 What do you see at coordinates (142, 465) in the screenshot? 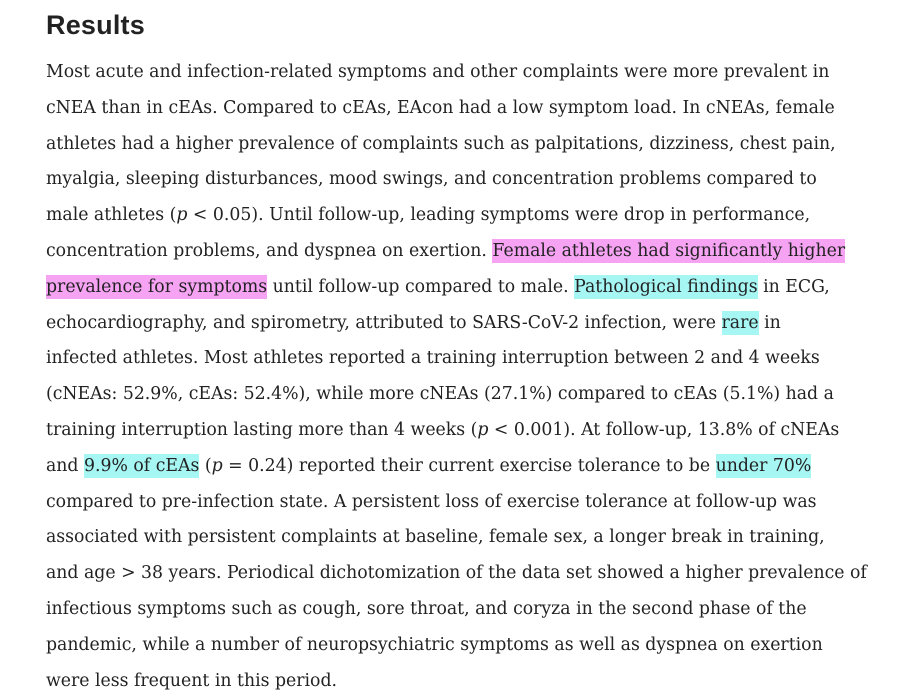
I see `highlight-cea-percentage: 9.9% of cEAs` at bounding box center [142, 465].